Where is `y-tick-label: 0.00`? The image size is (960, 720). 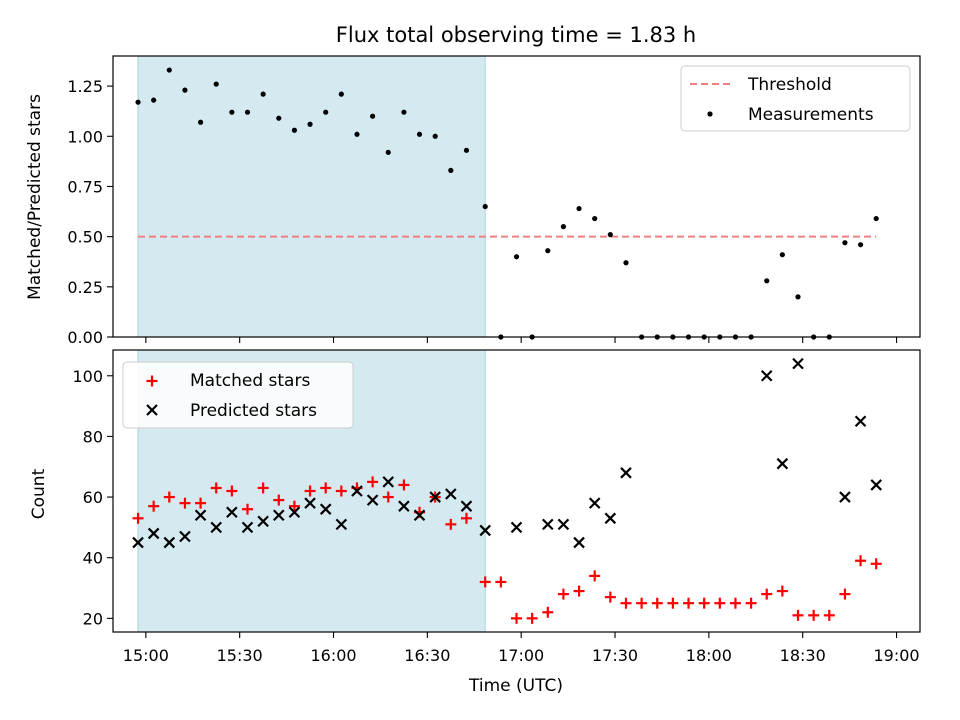 y-tick-label: 0.00 is located at coordinates (85, 337).